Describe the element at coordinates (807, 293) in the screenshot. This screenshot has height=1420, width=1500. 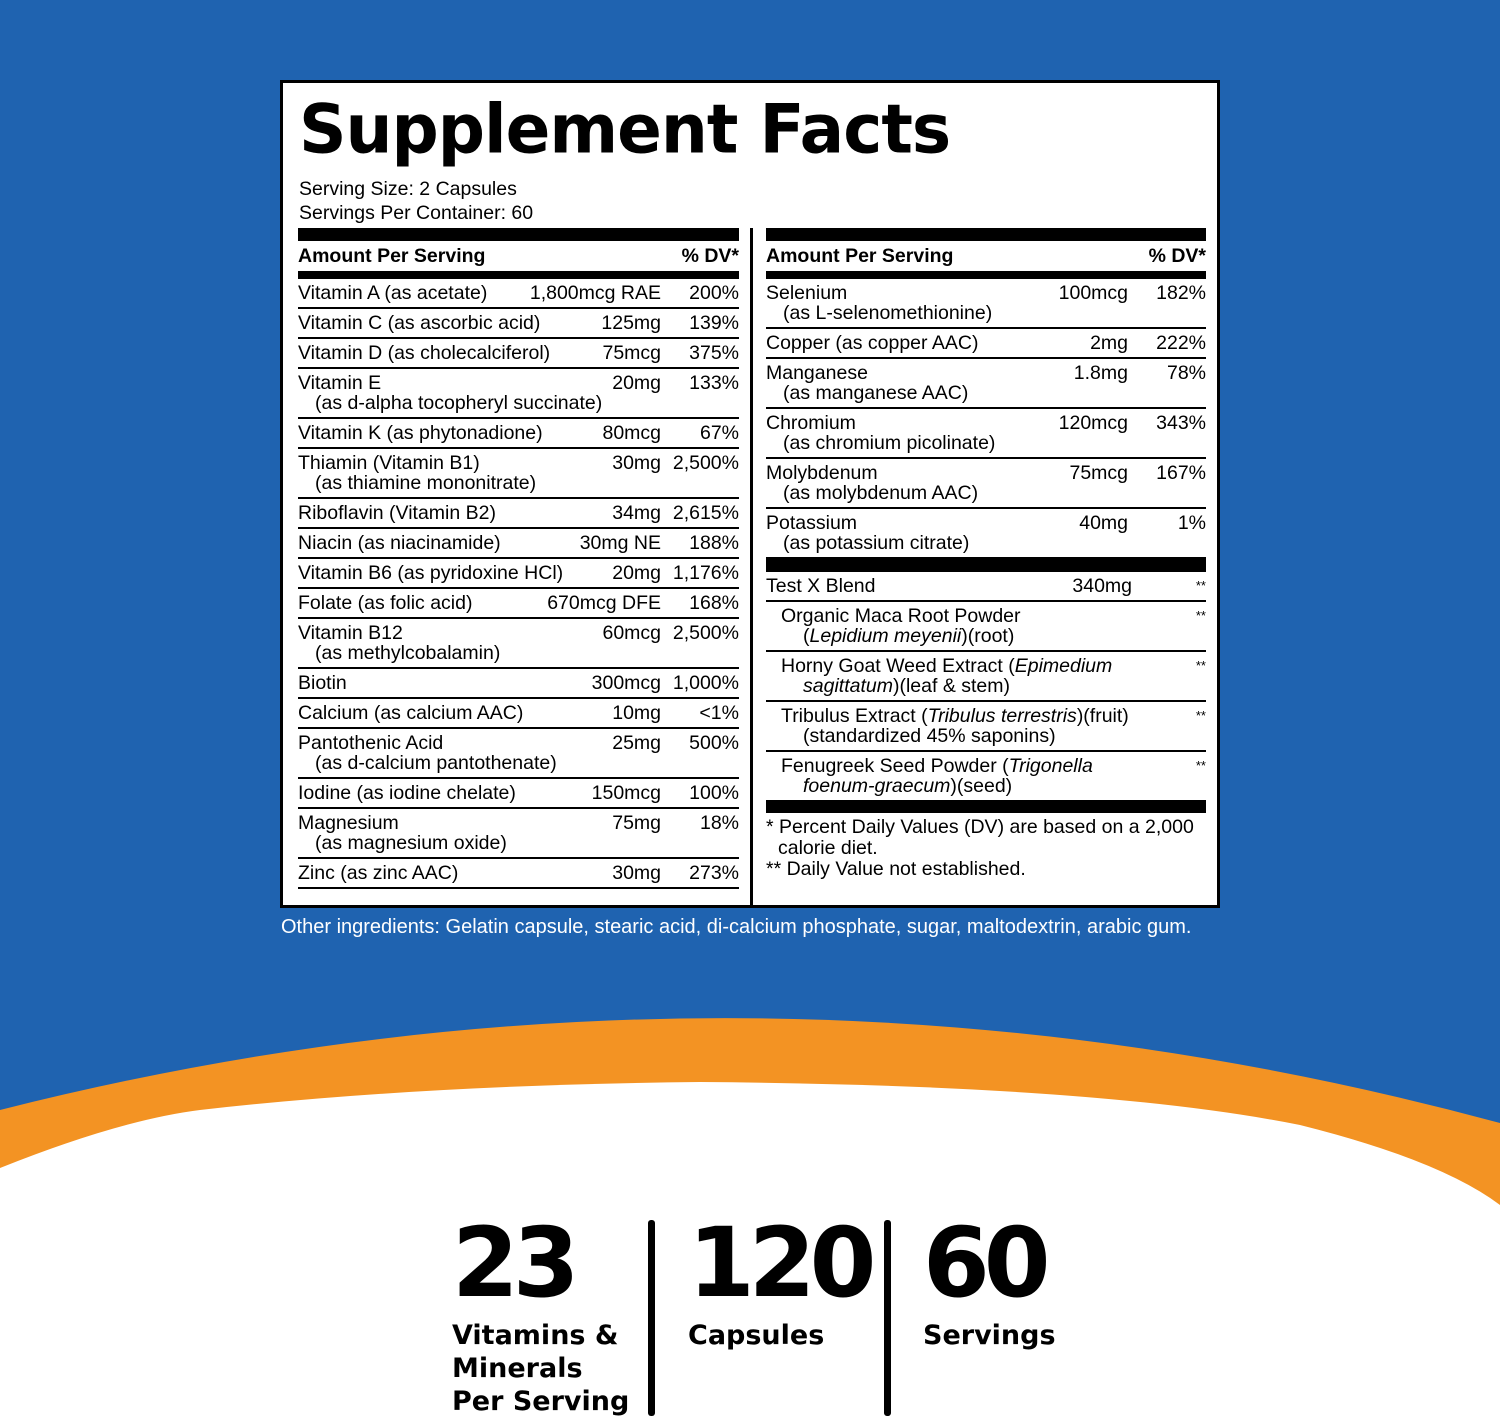
I see `nutrient-name-text: Selenium` at that location.